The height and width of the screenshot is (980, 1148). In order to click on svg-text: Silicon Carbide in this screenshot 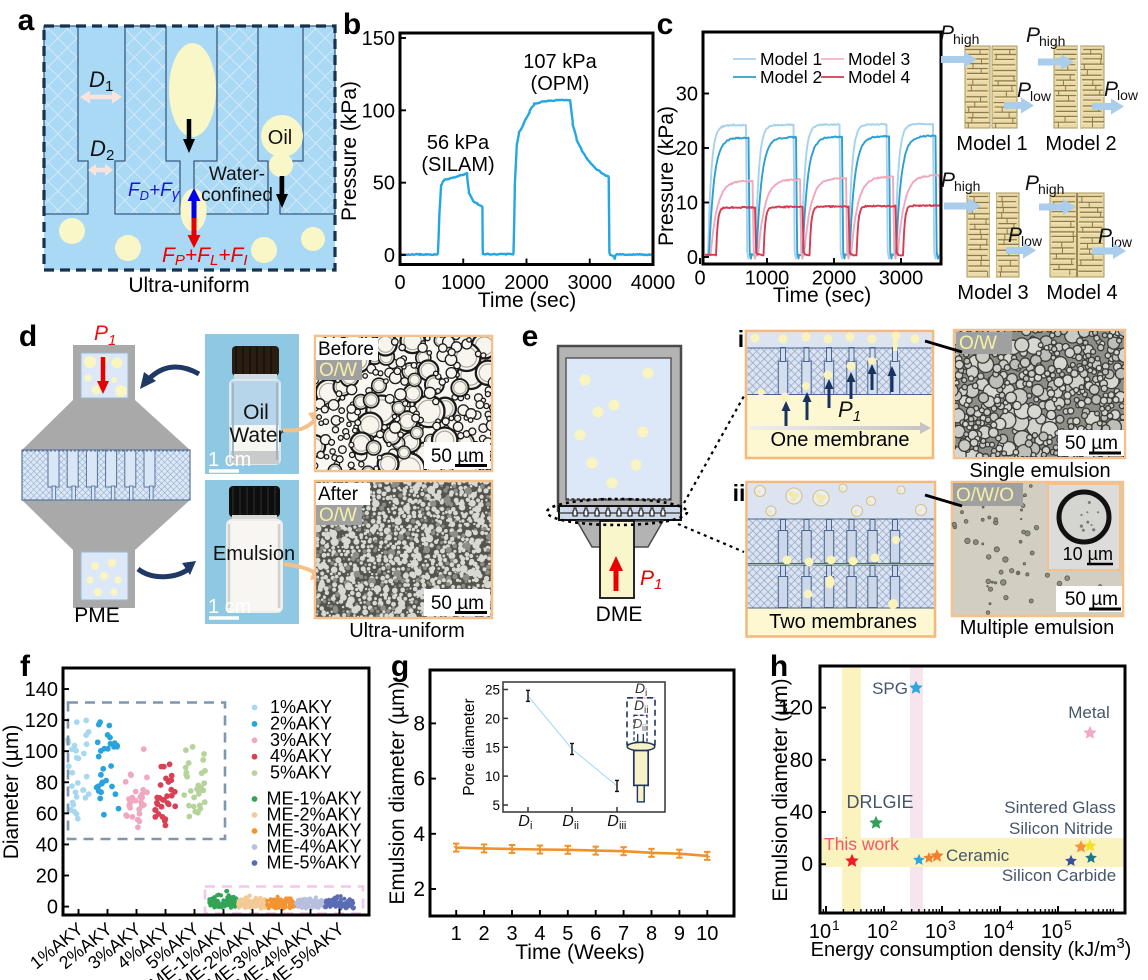, I will do `click(1059, 875)`.